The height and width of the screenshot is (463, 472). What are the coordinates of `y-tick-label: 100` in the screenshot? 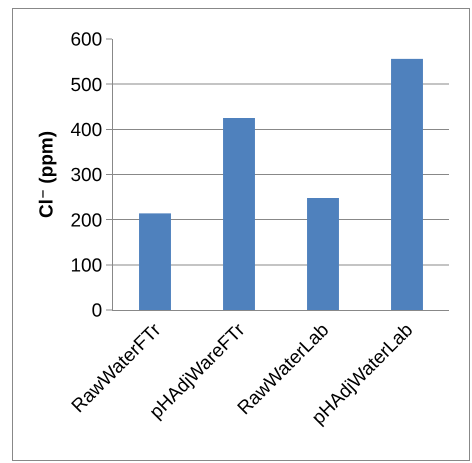 It's located at (86, 265).